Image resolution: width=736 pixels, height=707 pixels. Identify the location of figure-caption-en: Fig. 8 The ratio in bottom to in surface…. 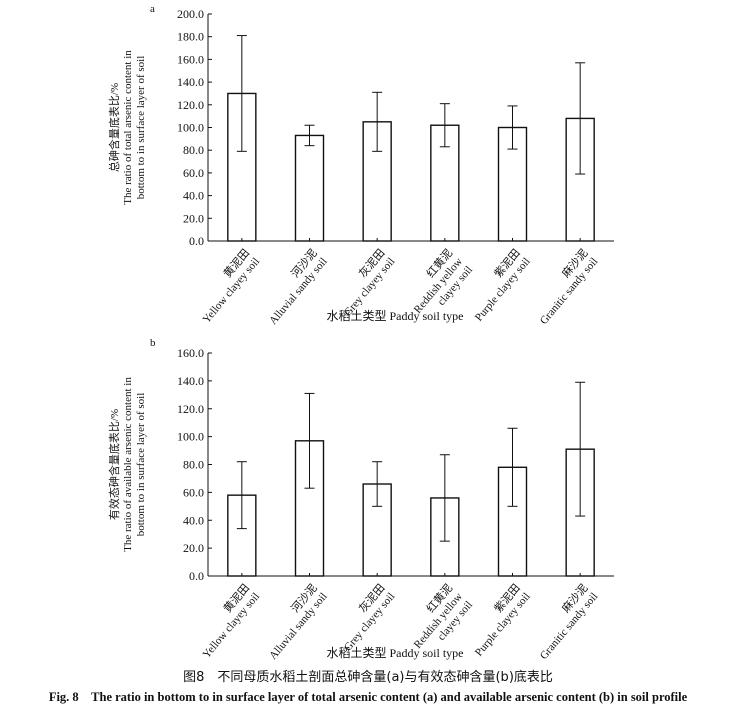
(368, 697).